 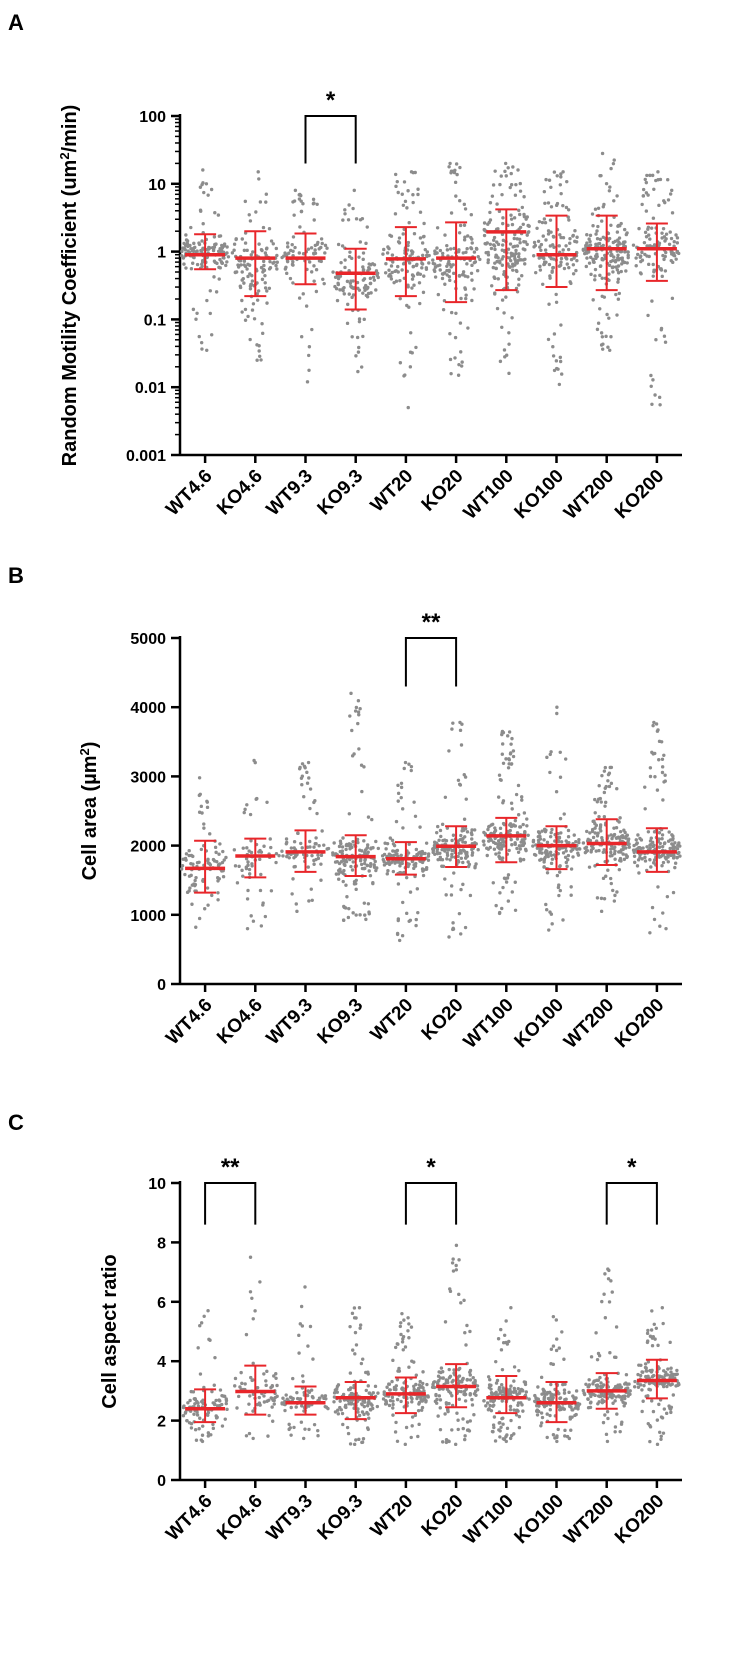 I want to click on y-tick-label: 4000, so click(x=148, y=708).